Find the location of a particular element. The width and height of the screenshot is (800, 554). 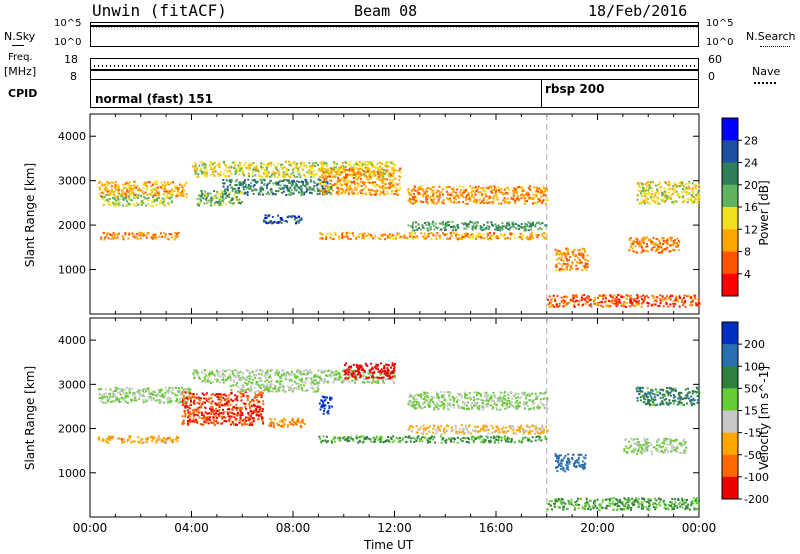

nsearch-legend-line is located at coordinates (775, 46).